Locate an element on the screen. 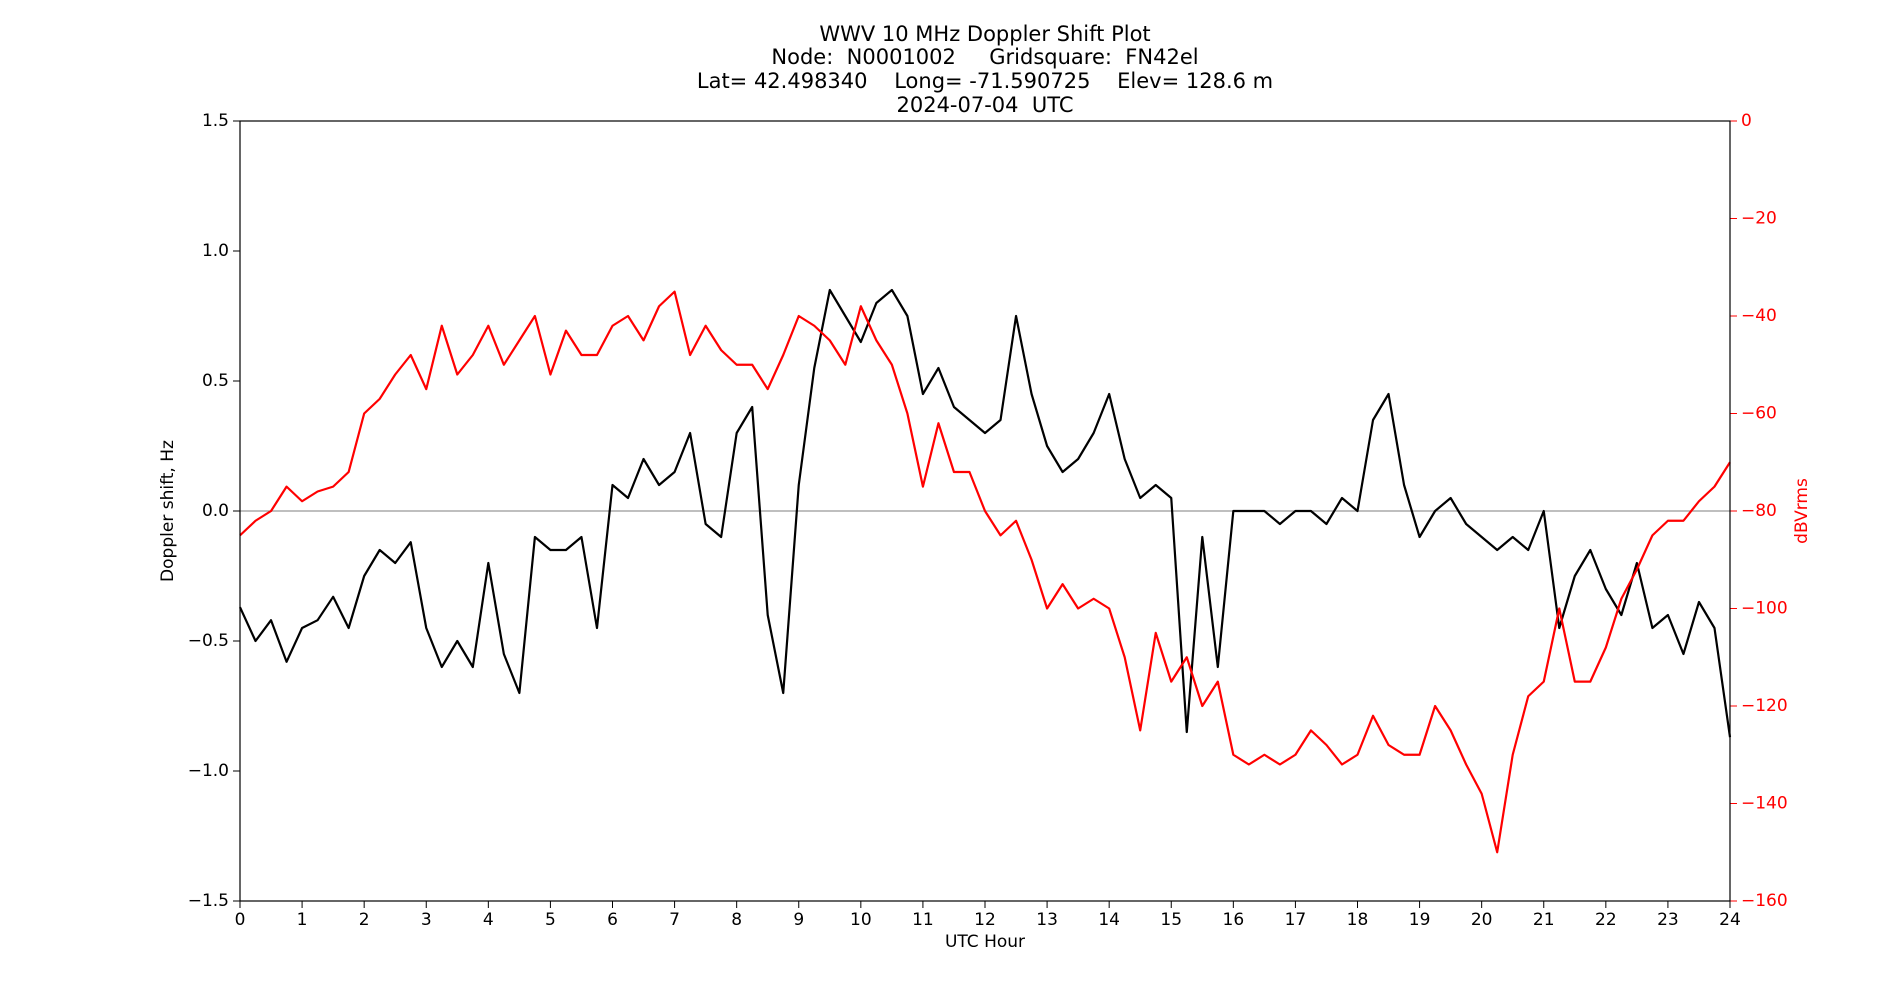 The height and width of the screenshot is (1000, 1900). x-tick-label: 9 is located at coordinates (798, 920).